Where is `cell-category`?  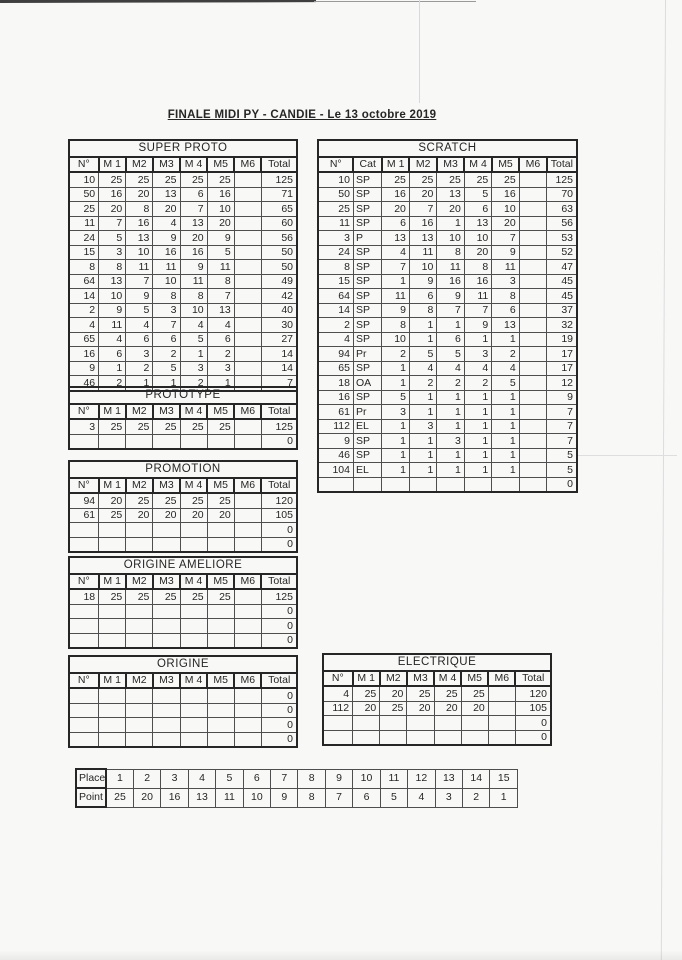 cell-category is located at coordinates (367, 484).